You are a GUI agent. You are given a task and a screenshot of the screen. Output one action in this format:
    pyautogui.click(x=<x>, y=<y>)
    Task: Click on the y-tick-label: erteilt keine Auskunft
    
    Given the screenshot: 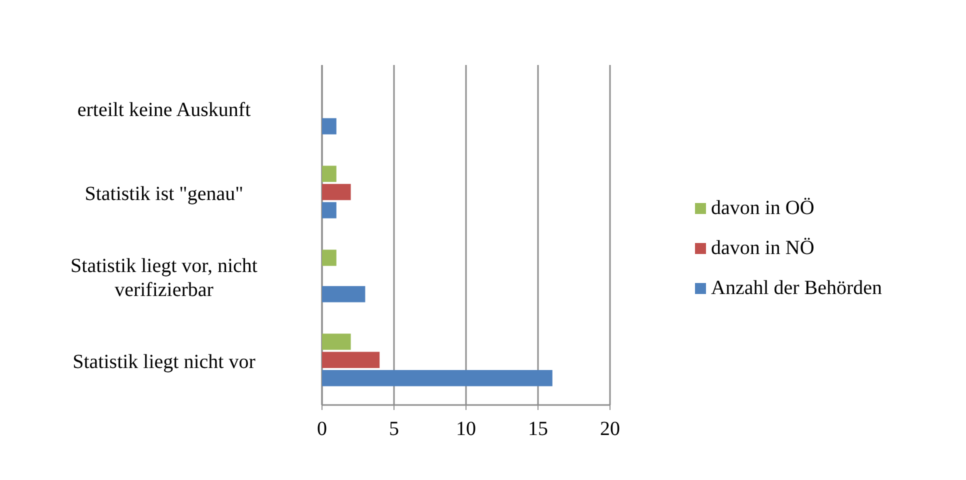 What is the action you would take?
    pyautogui.click(x=164, y=110)
    